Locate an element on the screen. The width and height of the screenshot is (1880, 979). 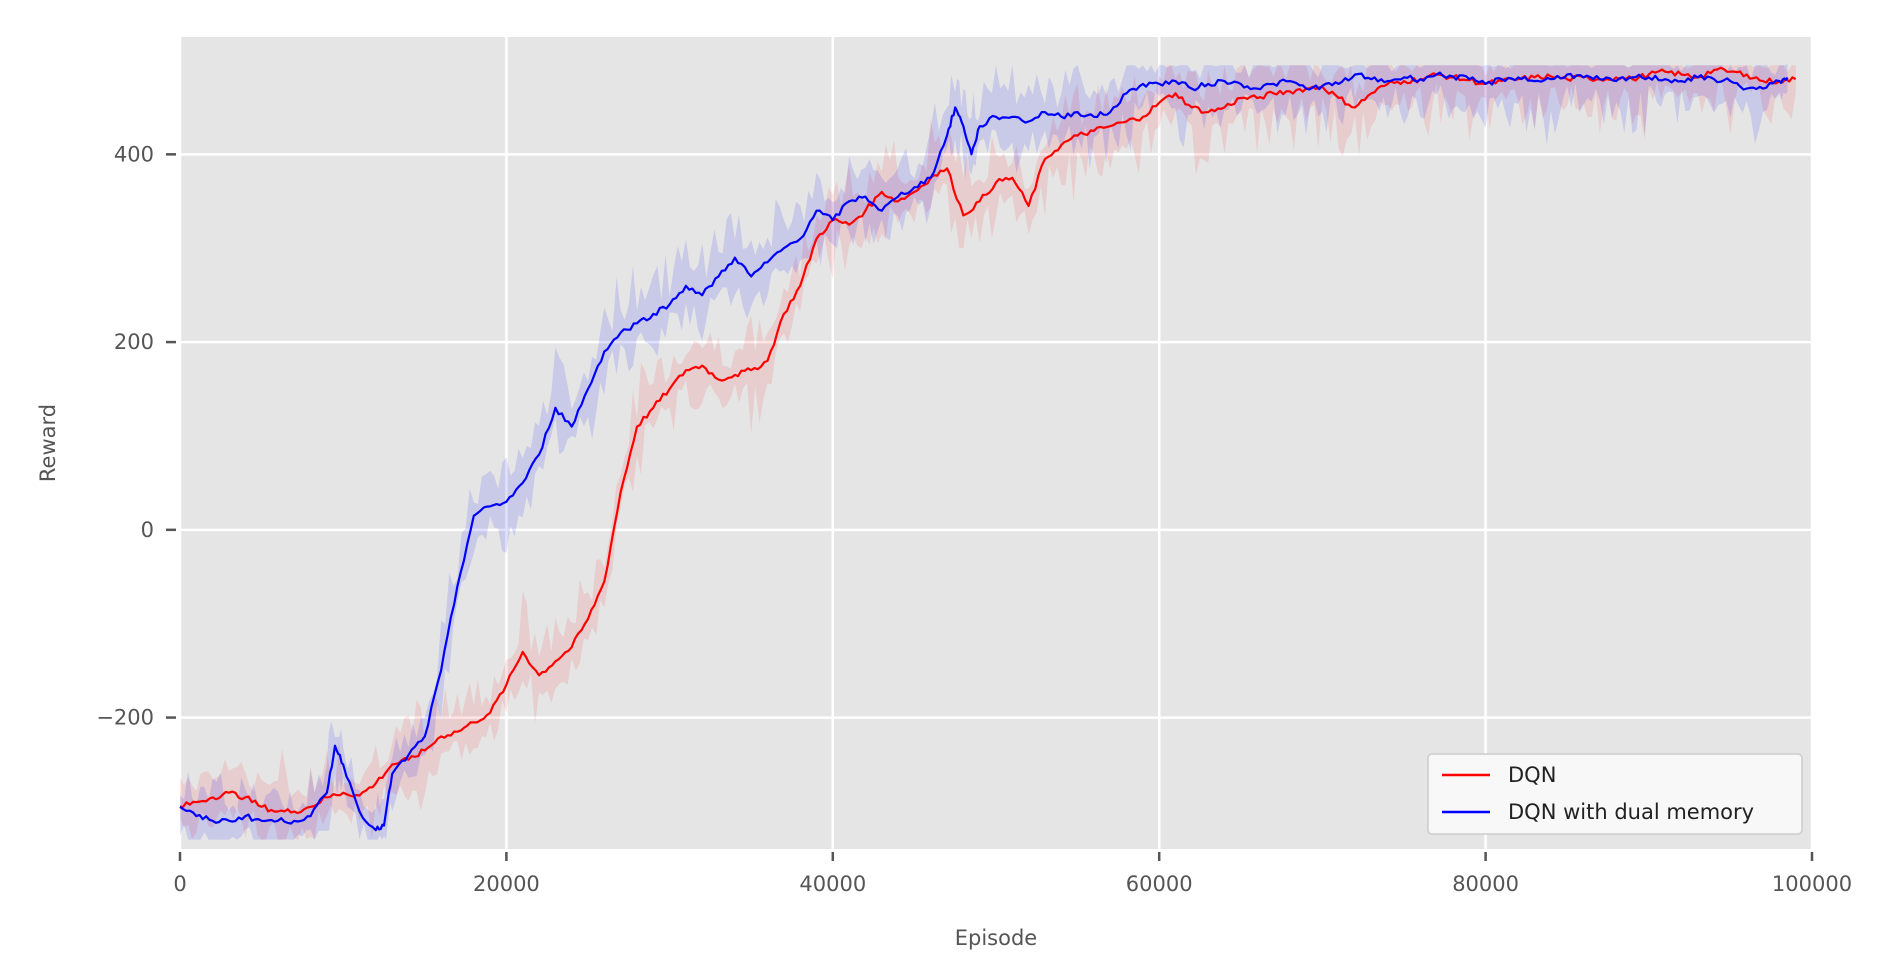
legend-label-dqn-dual-memory: DQN with dual memory is located at coordinates (1631, 812).